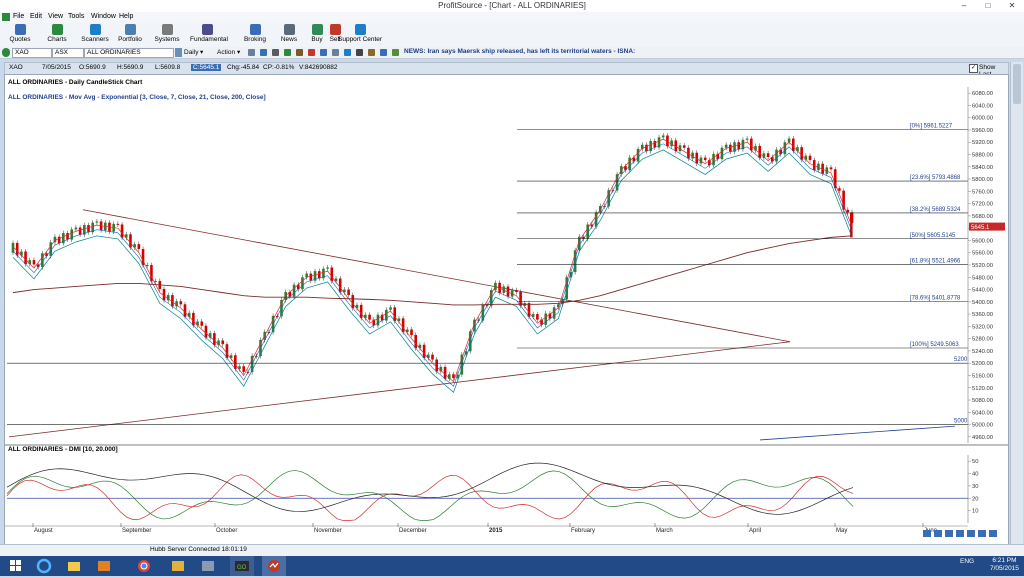 The width and height of the screenshot is (1024, 578). What do you see at coordinates (255, 35) in the screenshot?
I see `toolbar-broking-button: Broking` at bounding box center [255, 35].